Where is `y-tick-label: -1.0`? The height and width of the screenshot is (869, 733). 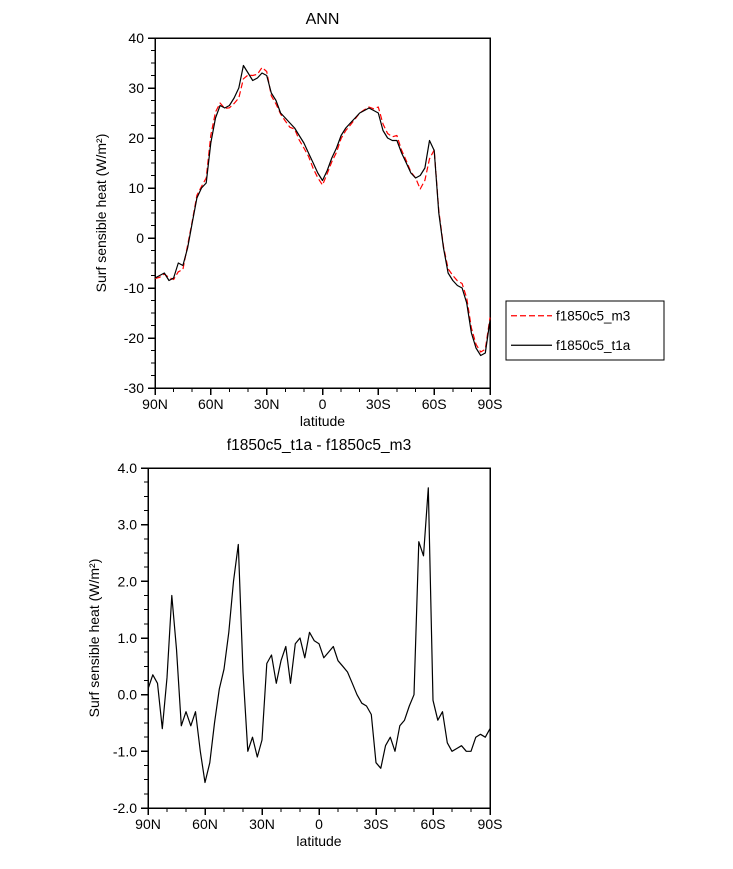 y-tick-label: -1.0 is located at coordinates (125, 751).